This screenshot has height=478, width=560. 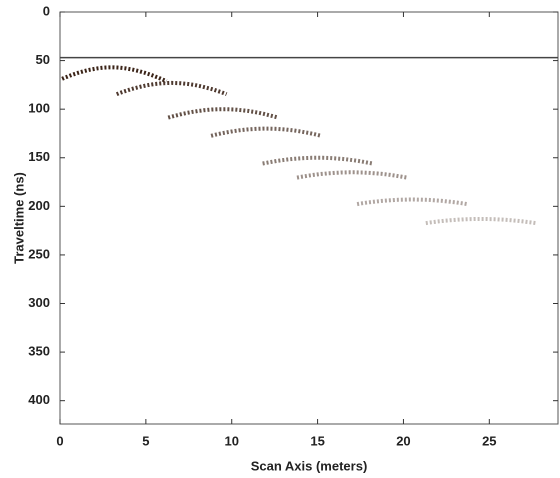 What do you see at coordinates (145, 440) in the screenshot?
I see `x-tick-label: 5` at bounding box center [145, 440].